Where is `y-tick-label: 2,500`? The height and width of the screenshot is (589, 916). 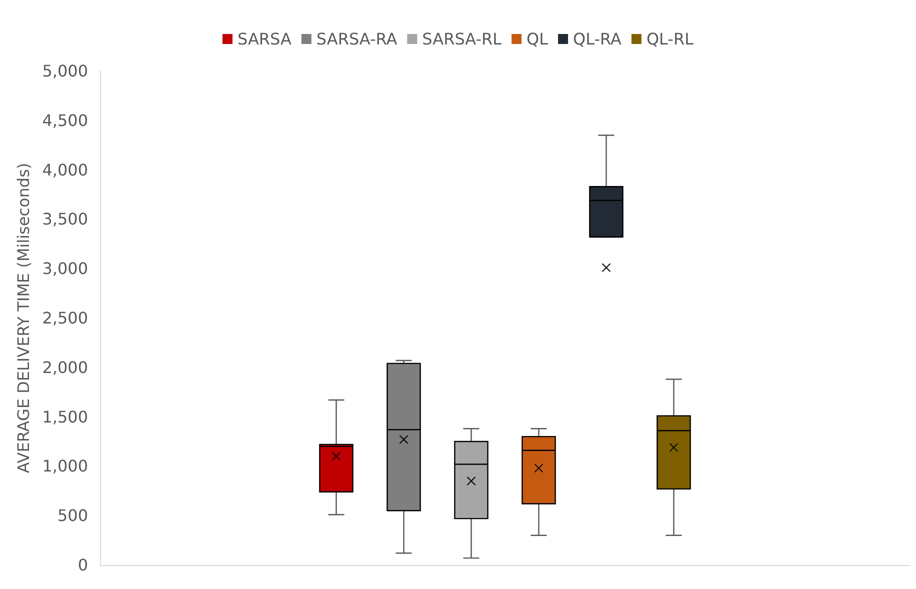 y-tick-label: 2,500 is located at coordinates (65, 318).